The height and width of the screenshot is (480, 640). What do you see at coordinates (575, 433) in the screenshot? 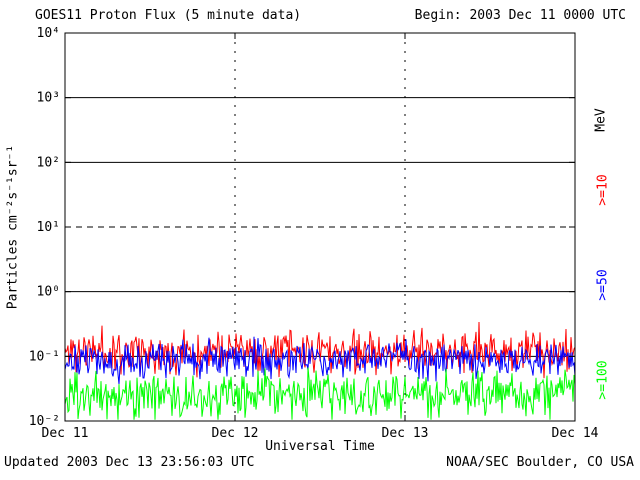
I see `x-tick-label: Dec 14` at bounding box center [575, 433].